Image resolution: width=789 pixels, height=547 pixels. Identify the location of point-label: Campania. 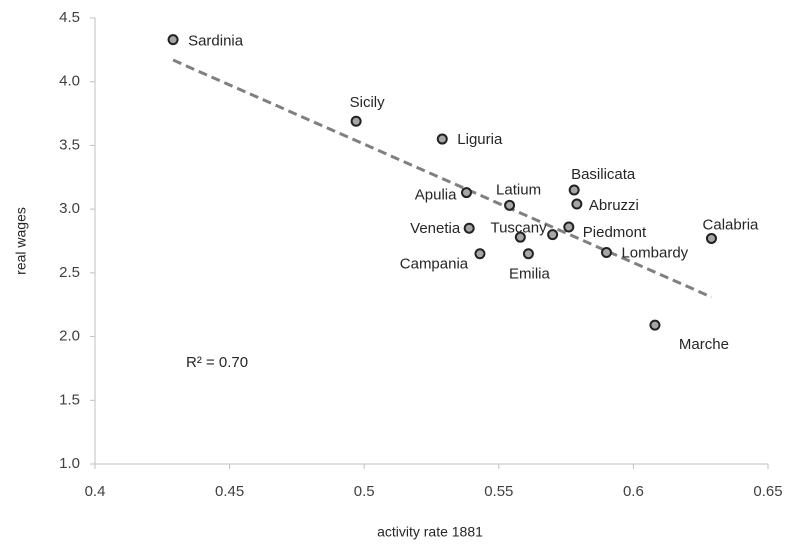
(434, 264).